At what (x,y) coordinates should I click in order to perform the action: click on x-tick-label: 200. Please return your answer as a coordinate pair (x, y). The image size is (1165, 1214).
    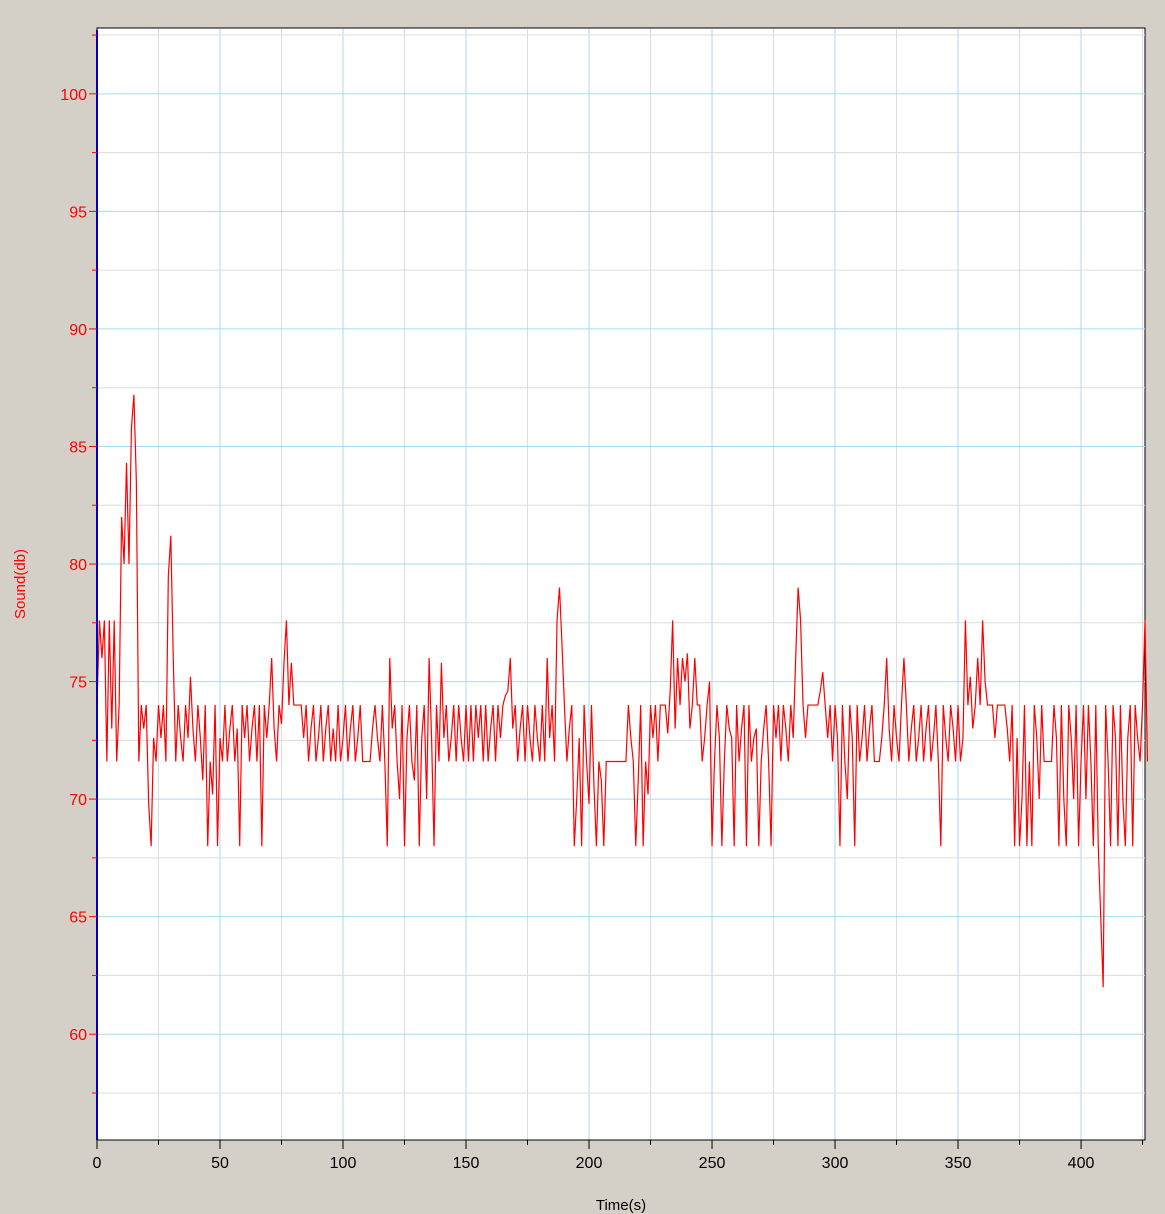
    Looking at the image, I should click on (589, 1163).